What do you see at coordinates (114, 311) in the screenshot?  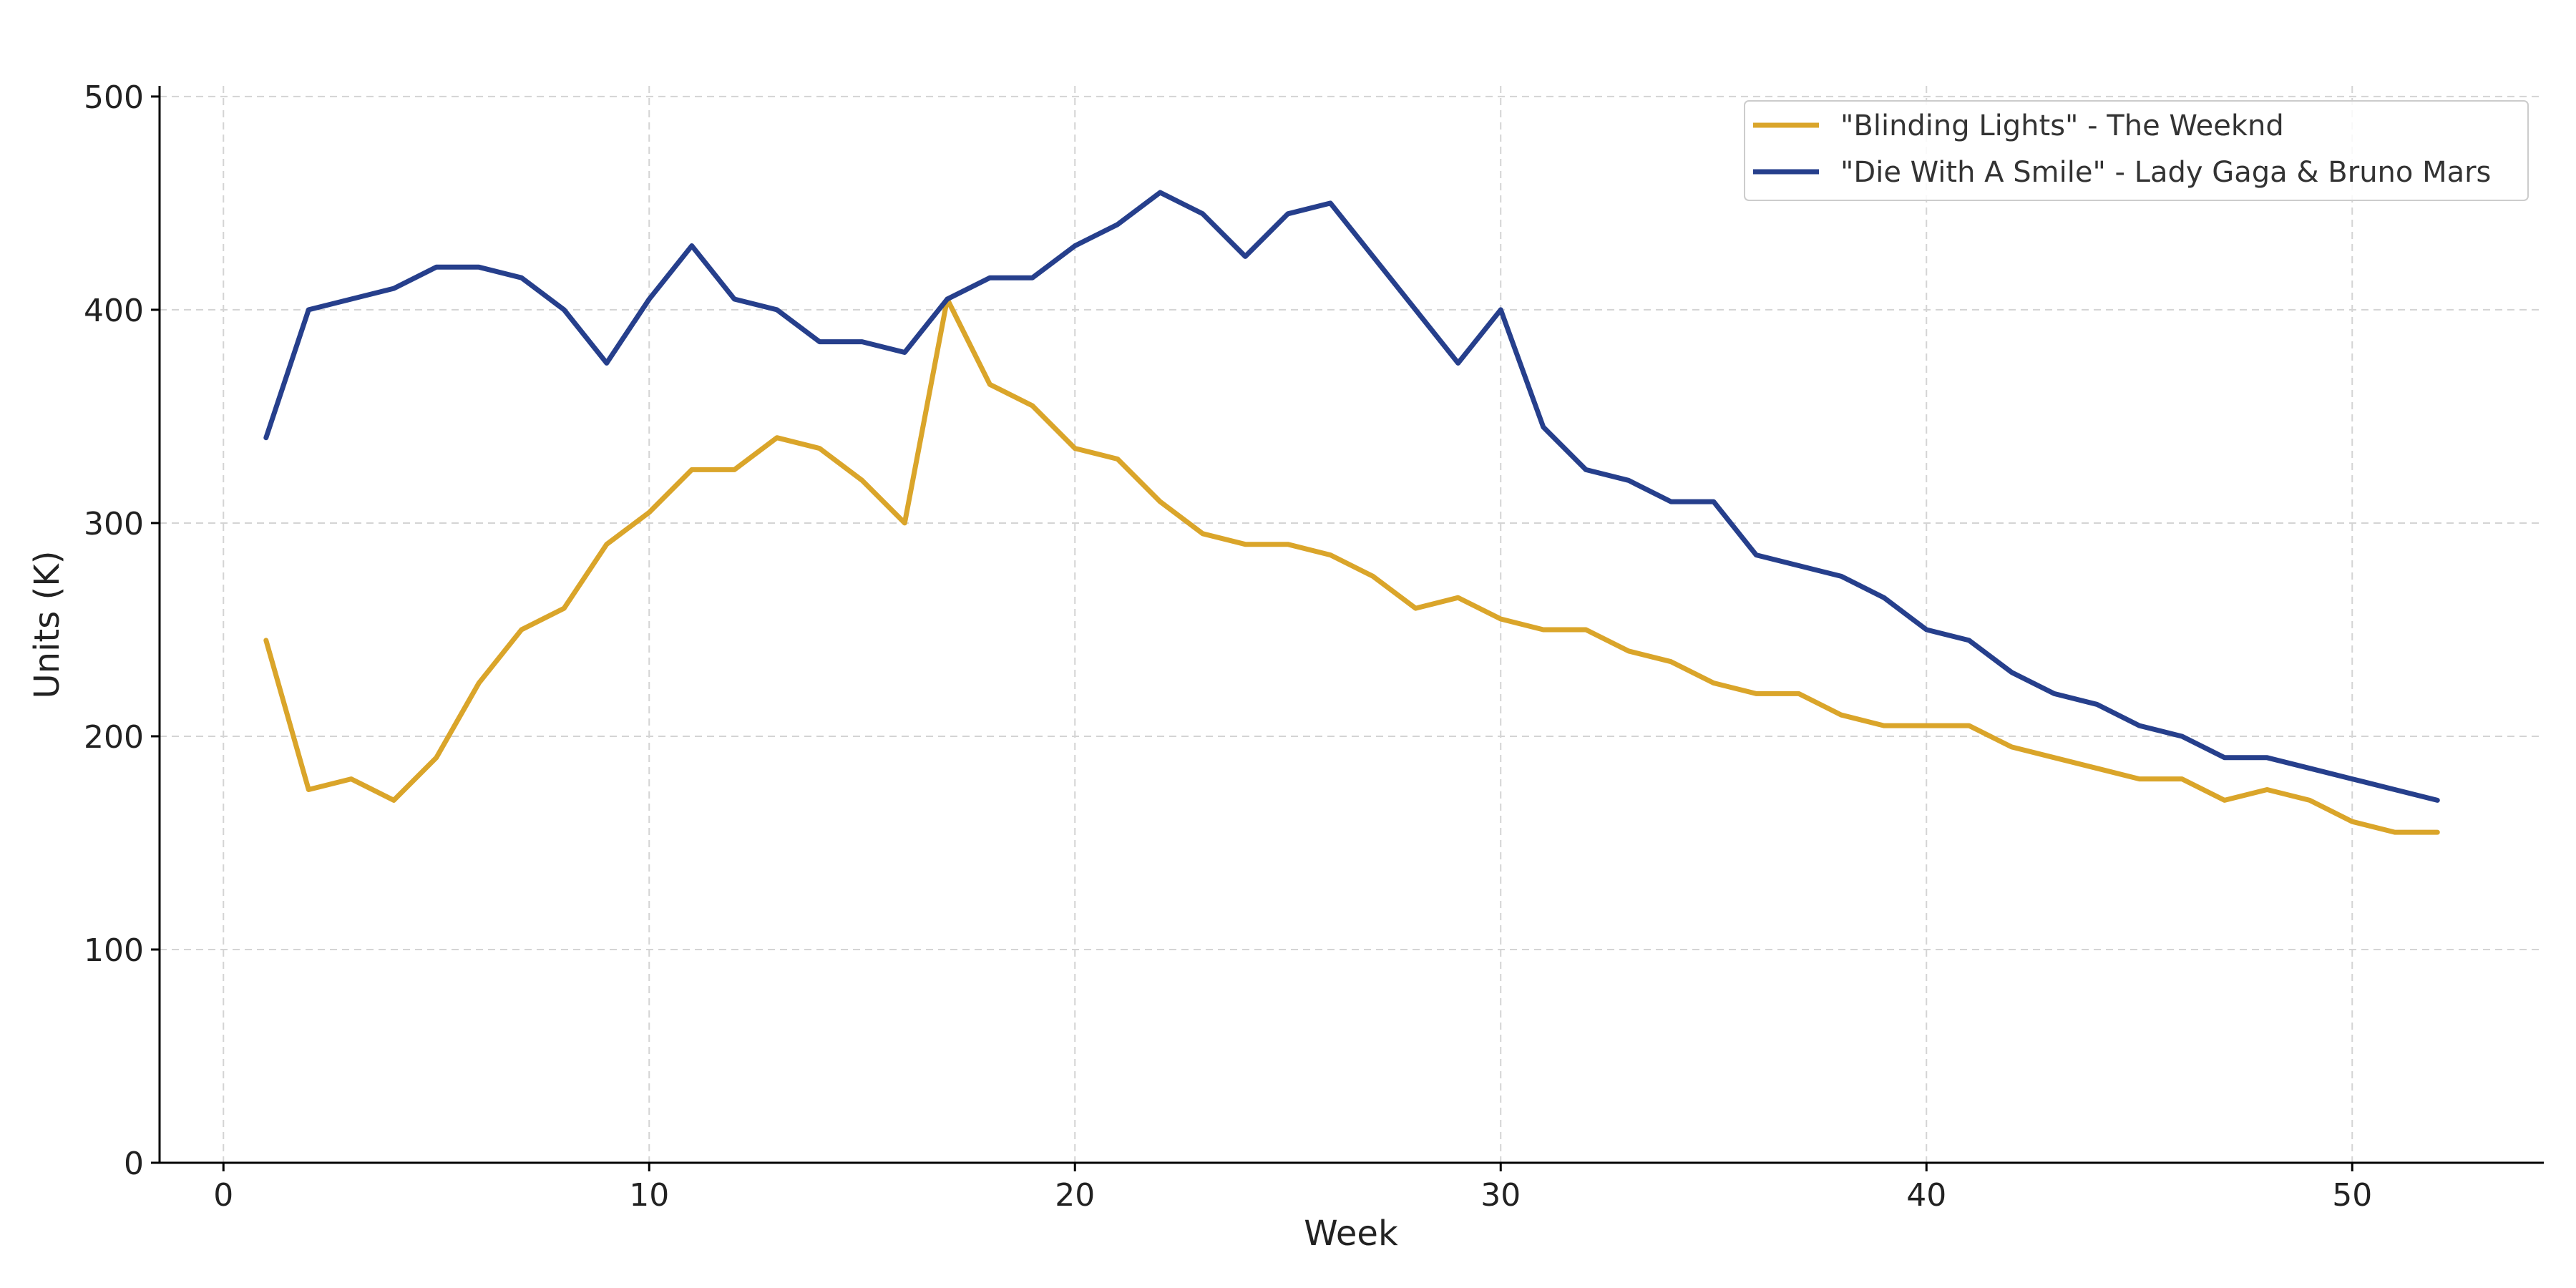 I see `y-tick-label: 400` at bounding box center [114, 311].